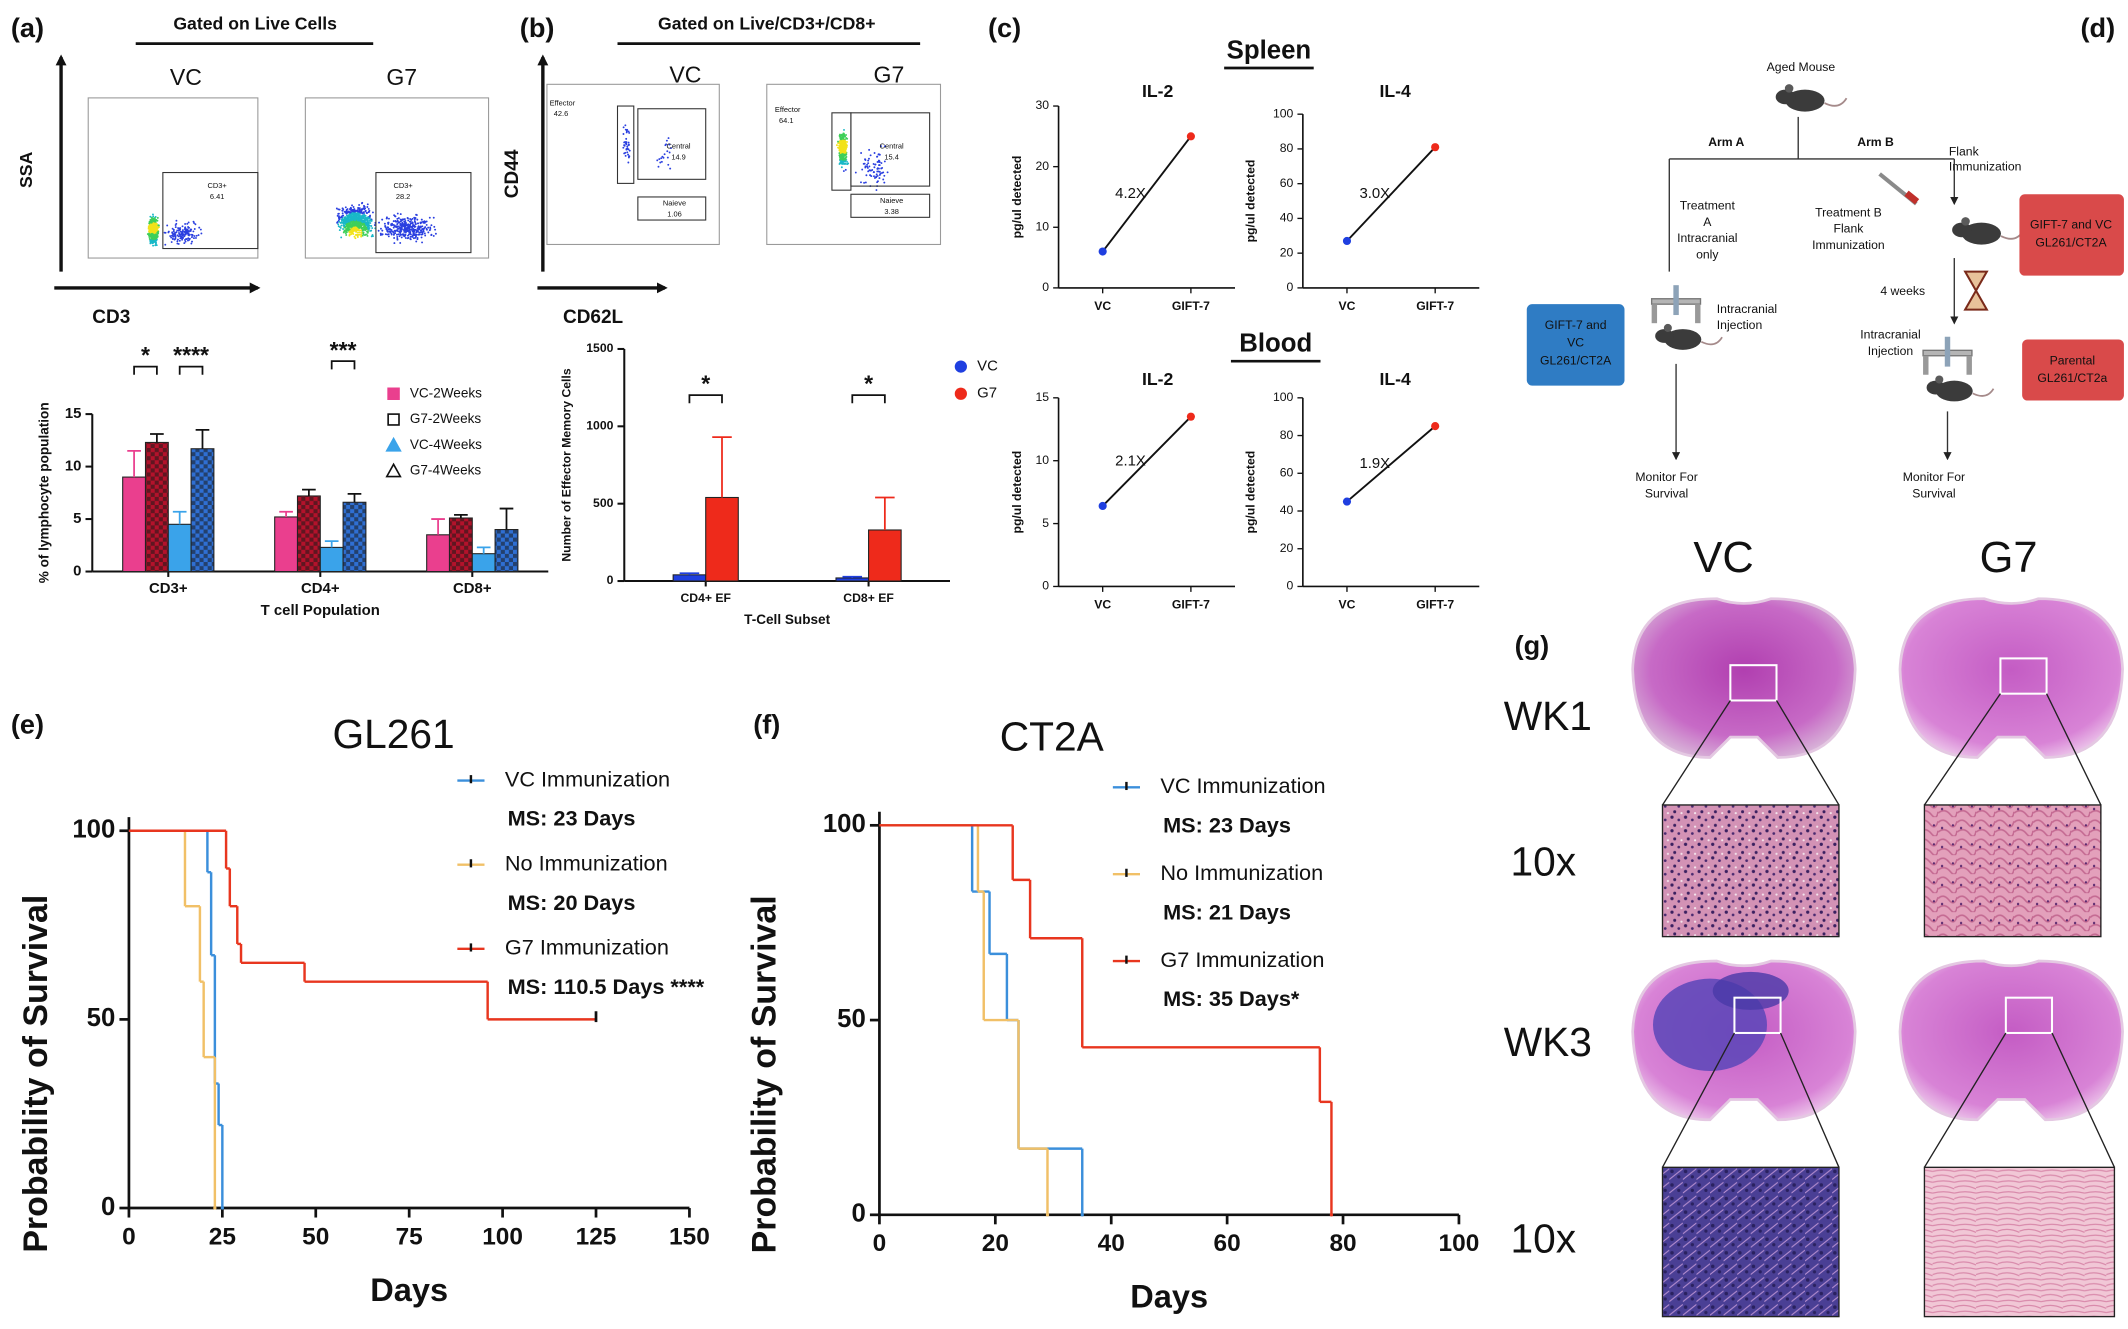  Describe the element at coordinates (1739, 325) in the screenshot. I see `diagram-text: Injection` at that location.